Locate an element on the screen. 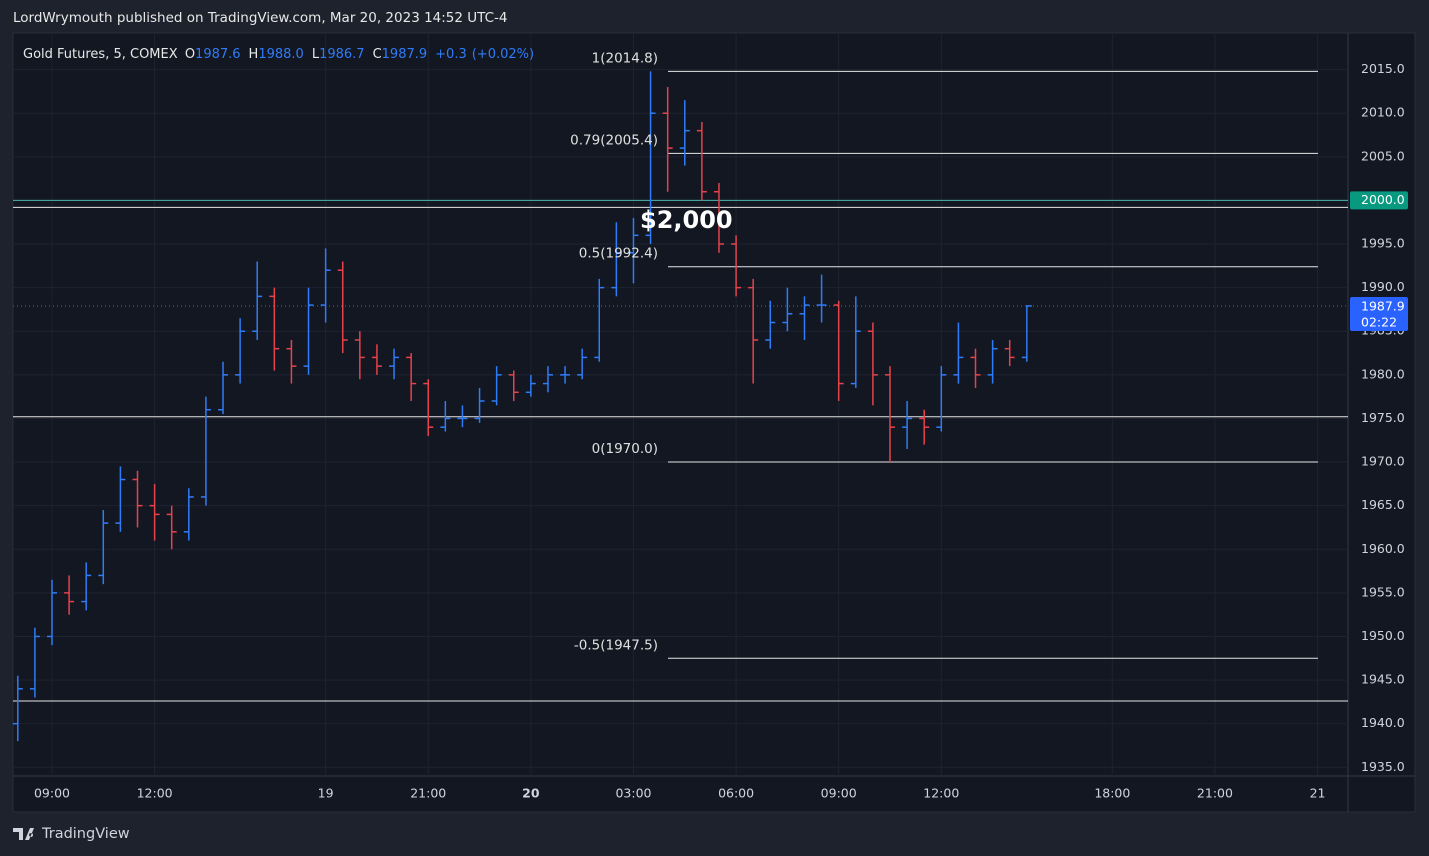 The height and width of the screenshot is (856, 1429). y-tick-label: 1955.0 is located at coordinates (1383, 591).